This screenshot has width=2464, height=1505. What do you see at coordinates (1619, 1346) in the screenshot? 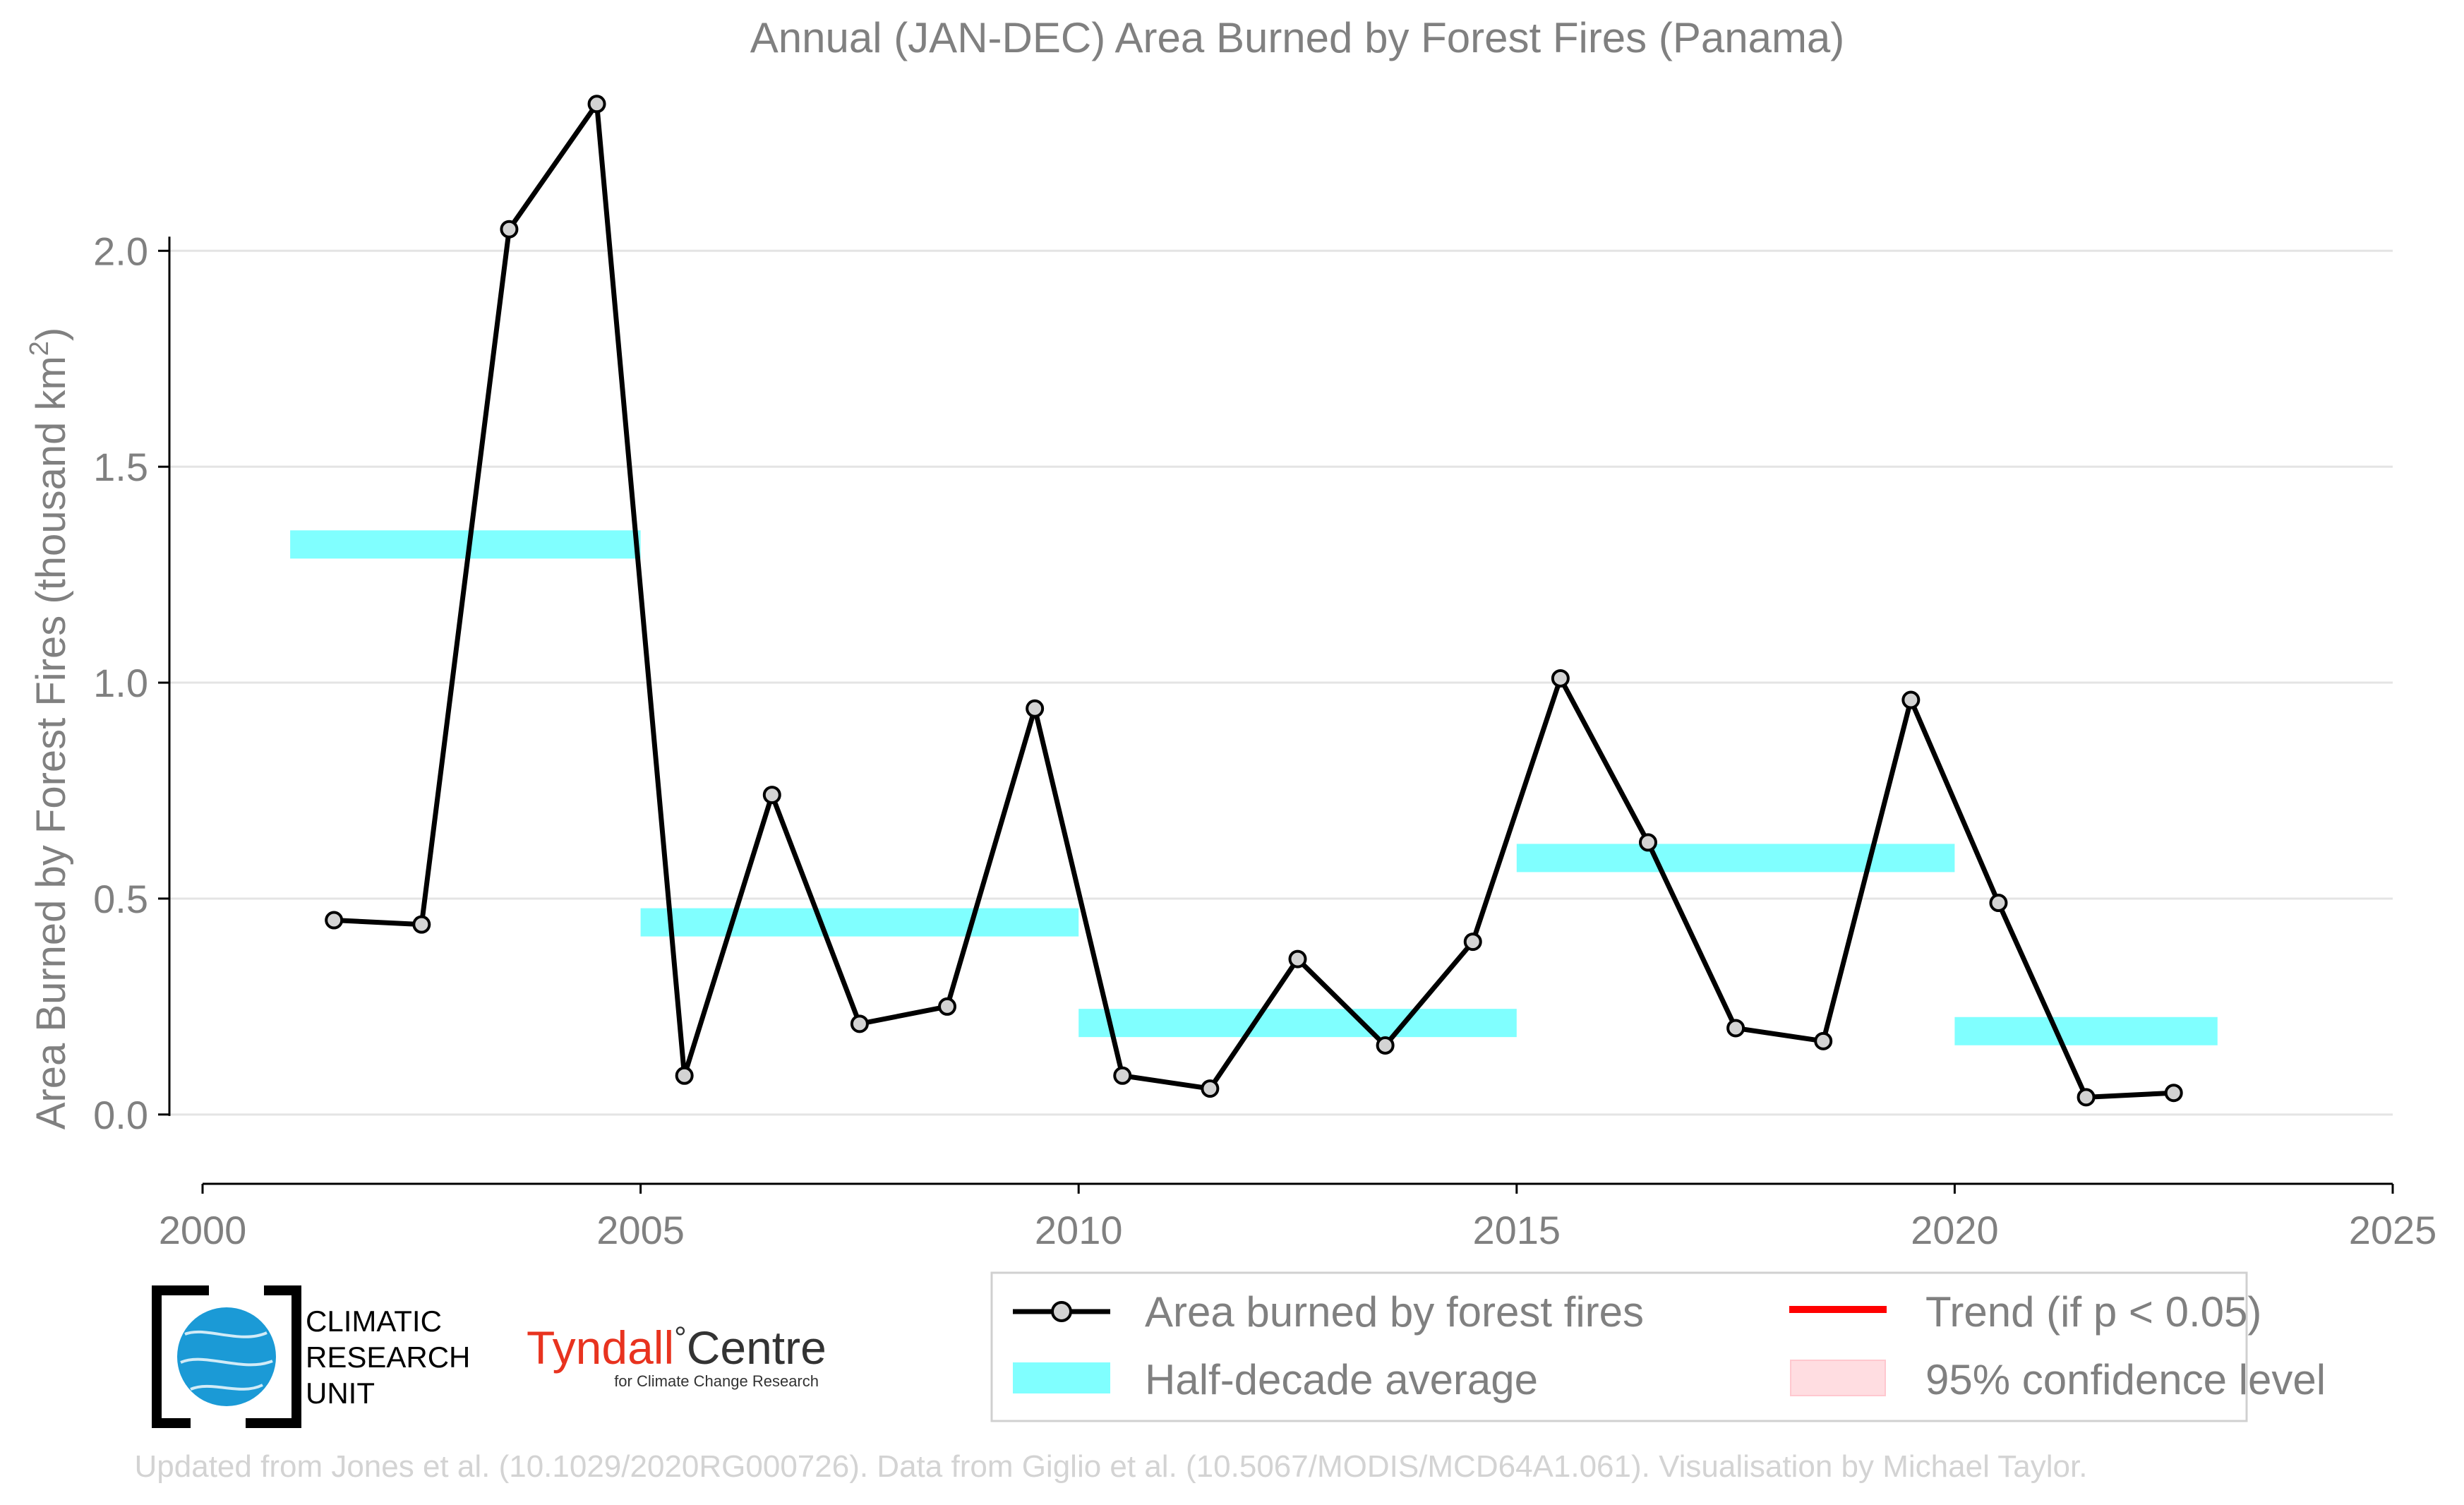
I see `legend-box` at bounding box center [1619, 1346].